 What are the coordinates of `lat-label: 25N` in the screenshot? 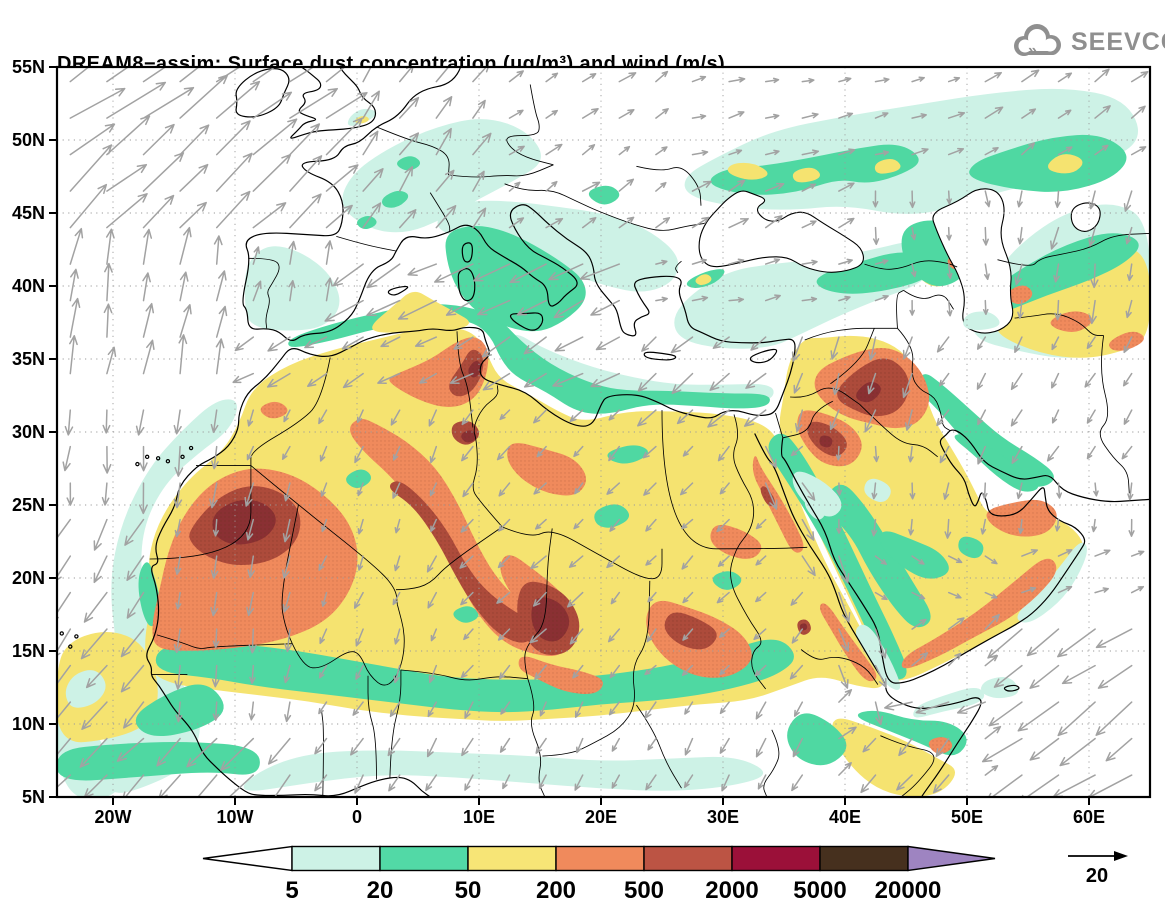 It's located at (28, 505).